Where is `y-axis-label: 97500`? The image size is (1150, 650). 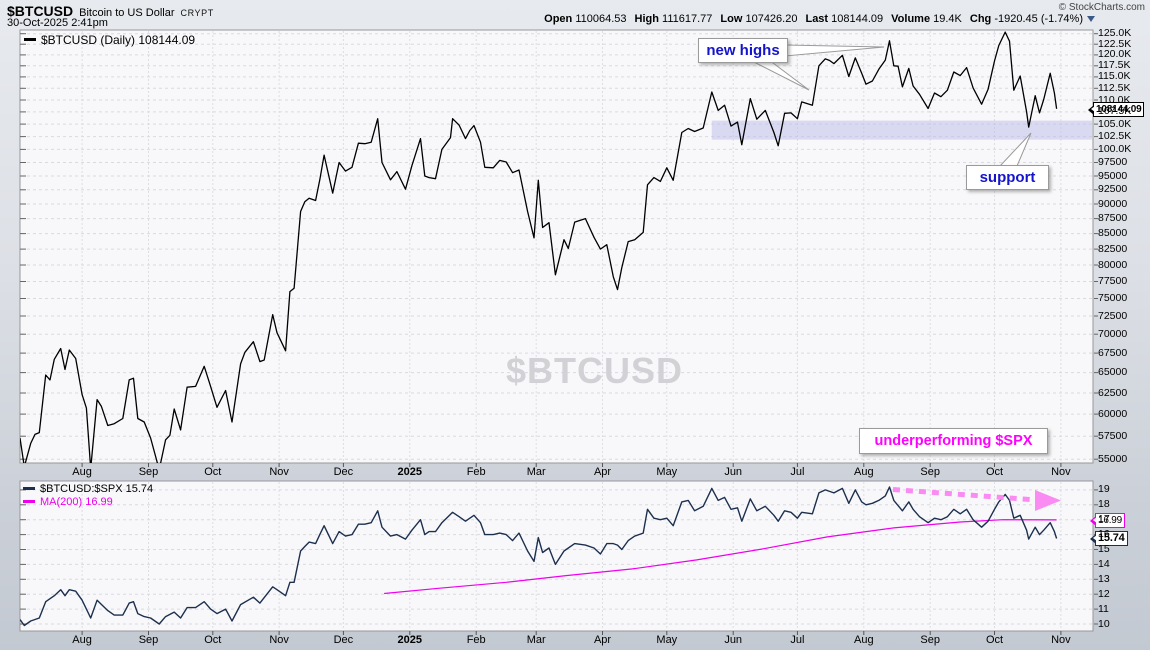
y-axis-label: 97500 is located at coordinates (1113, 162).